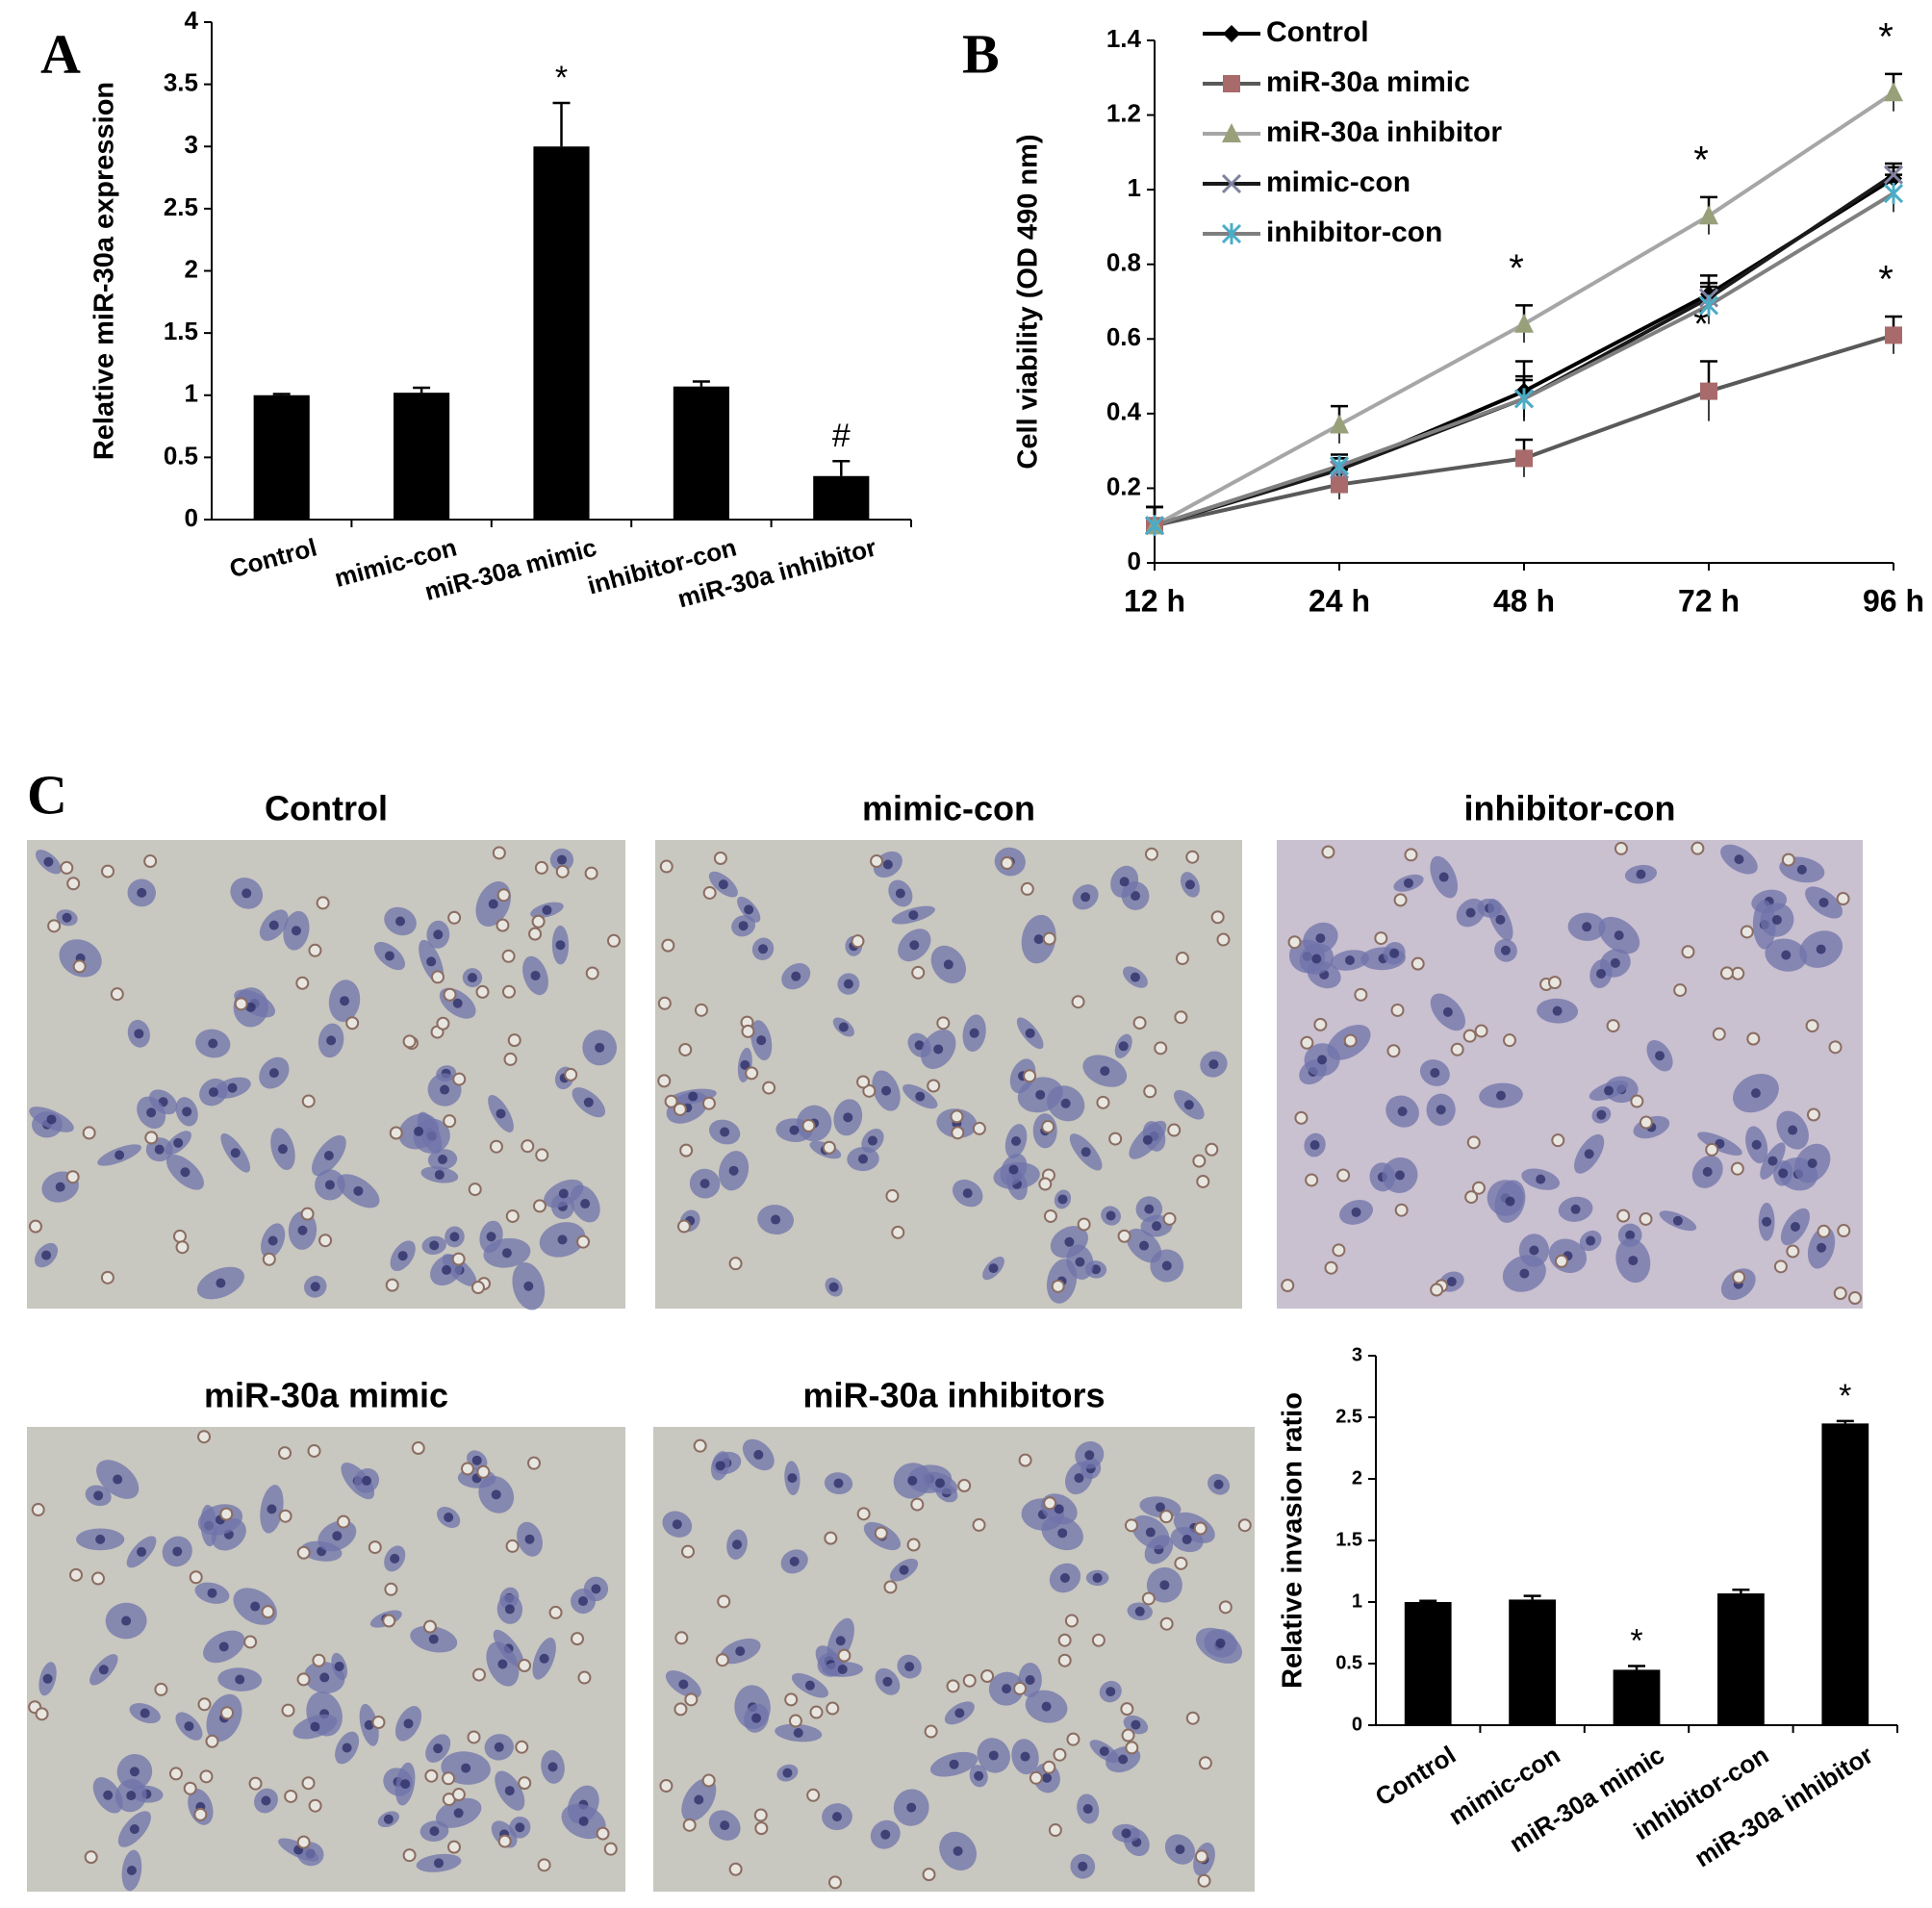 The width and height of the screenshot is (1932, 1908). What do you see at coordinates (1368, 82) in the screenshot?
I see `legend-label: miR-30a mimic` at bounding box center [1368, 82].